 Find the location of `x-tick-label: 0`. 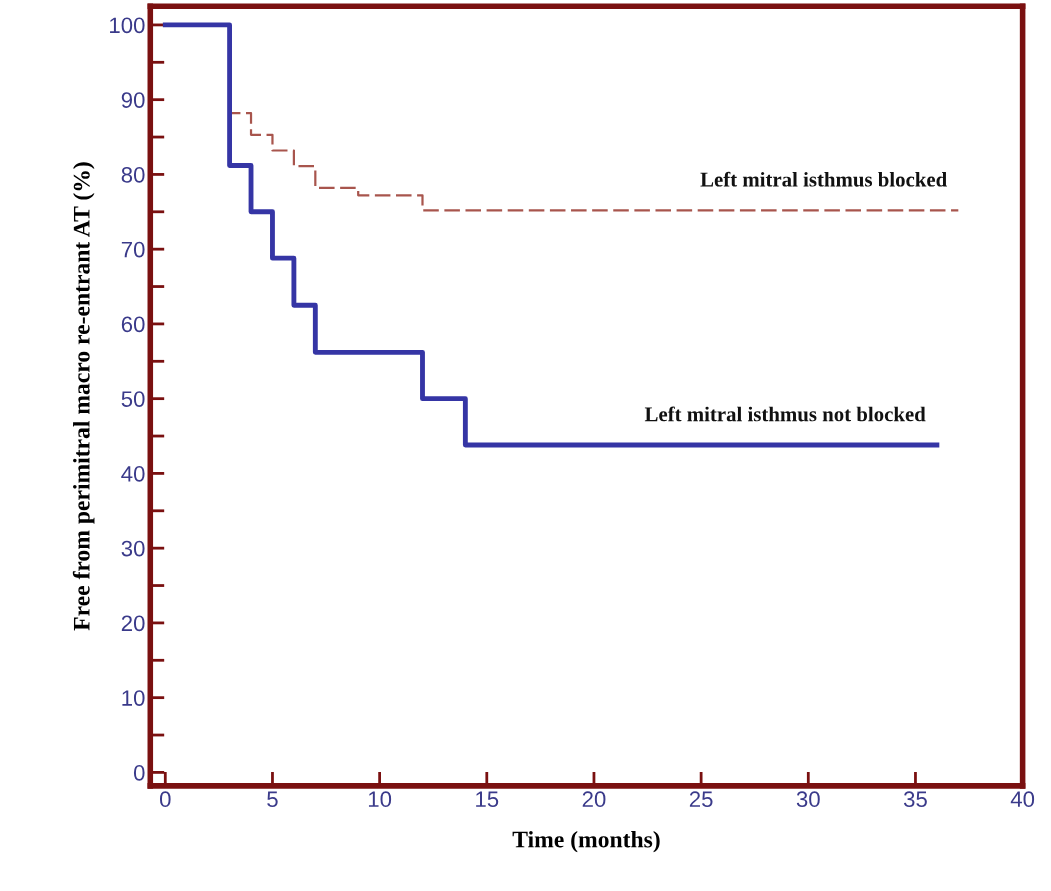

x-tick-label: 0 is located at coordinates (165, 799).